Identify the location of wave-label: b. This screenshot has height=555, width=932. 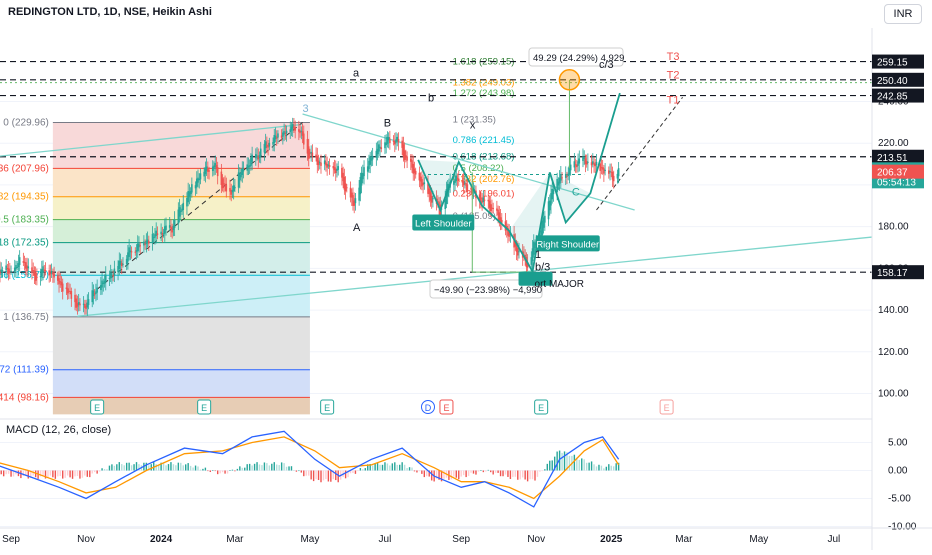
(431, 99).